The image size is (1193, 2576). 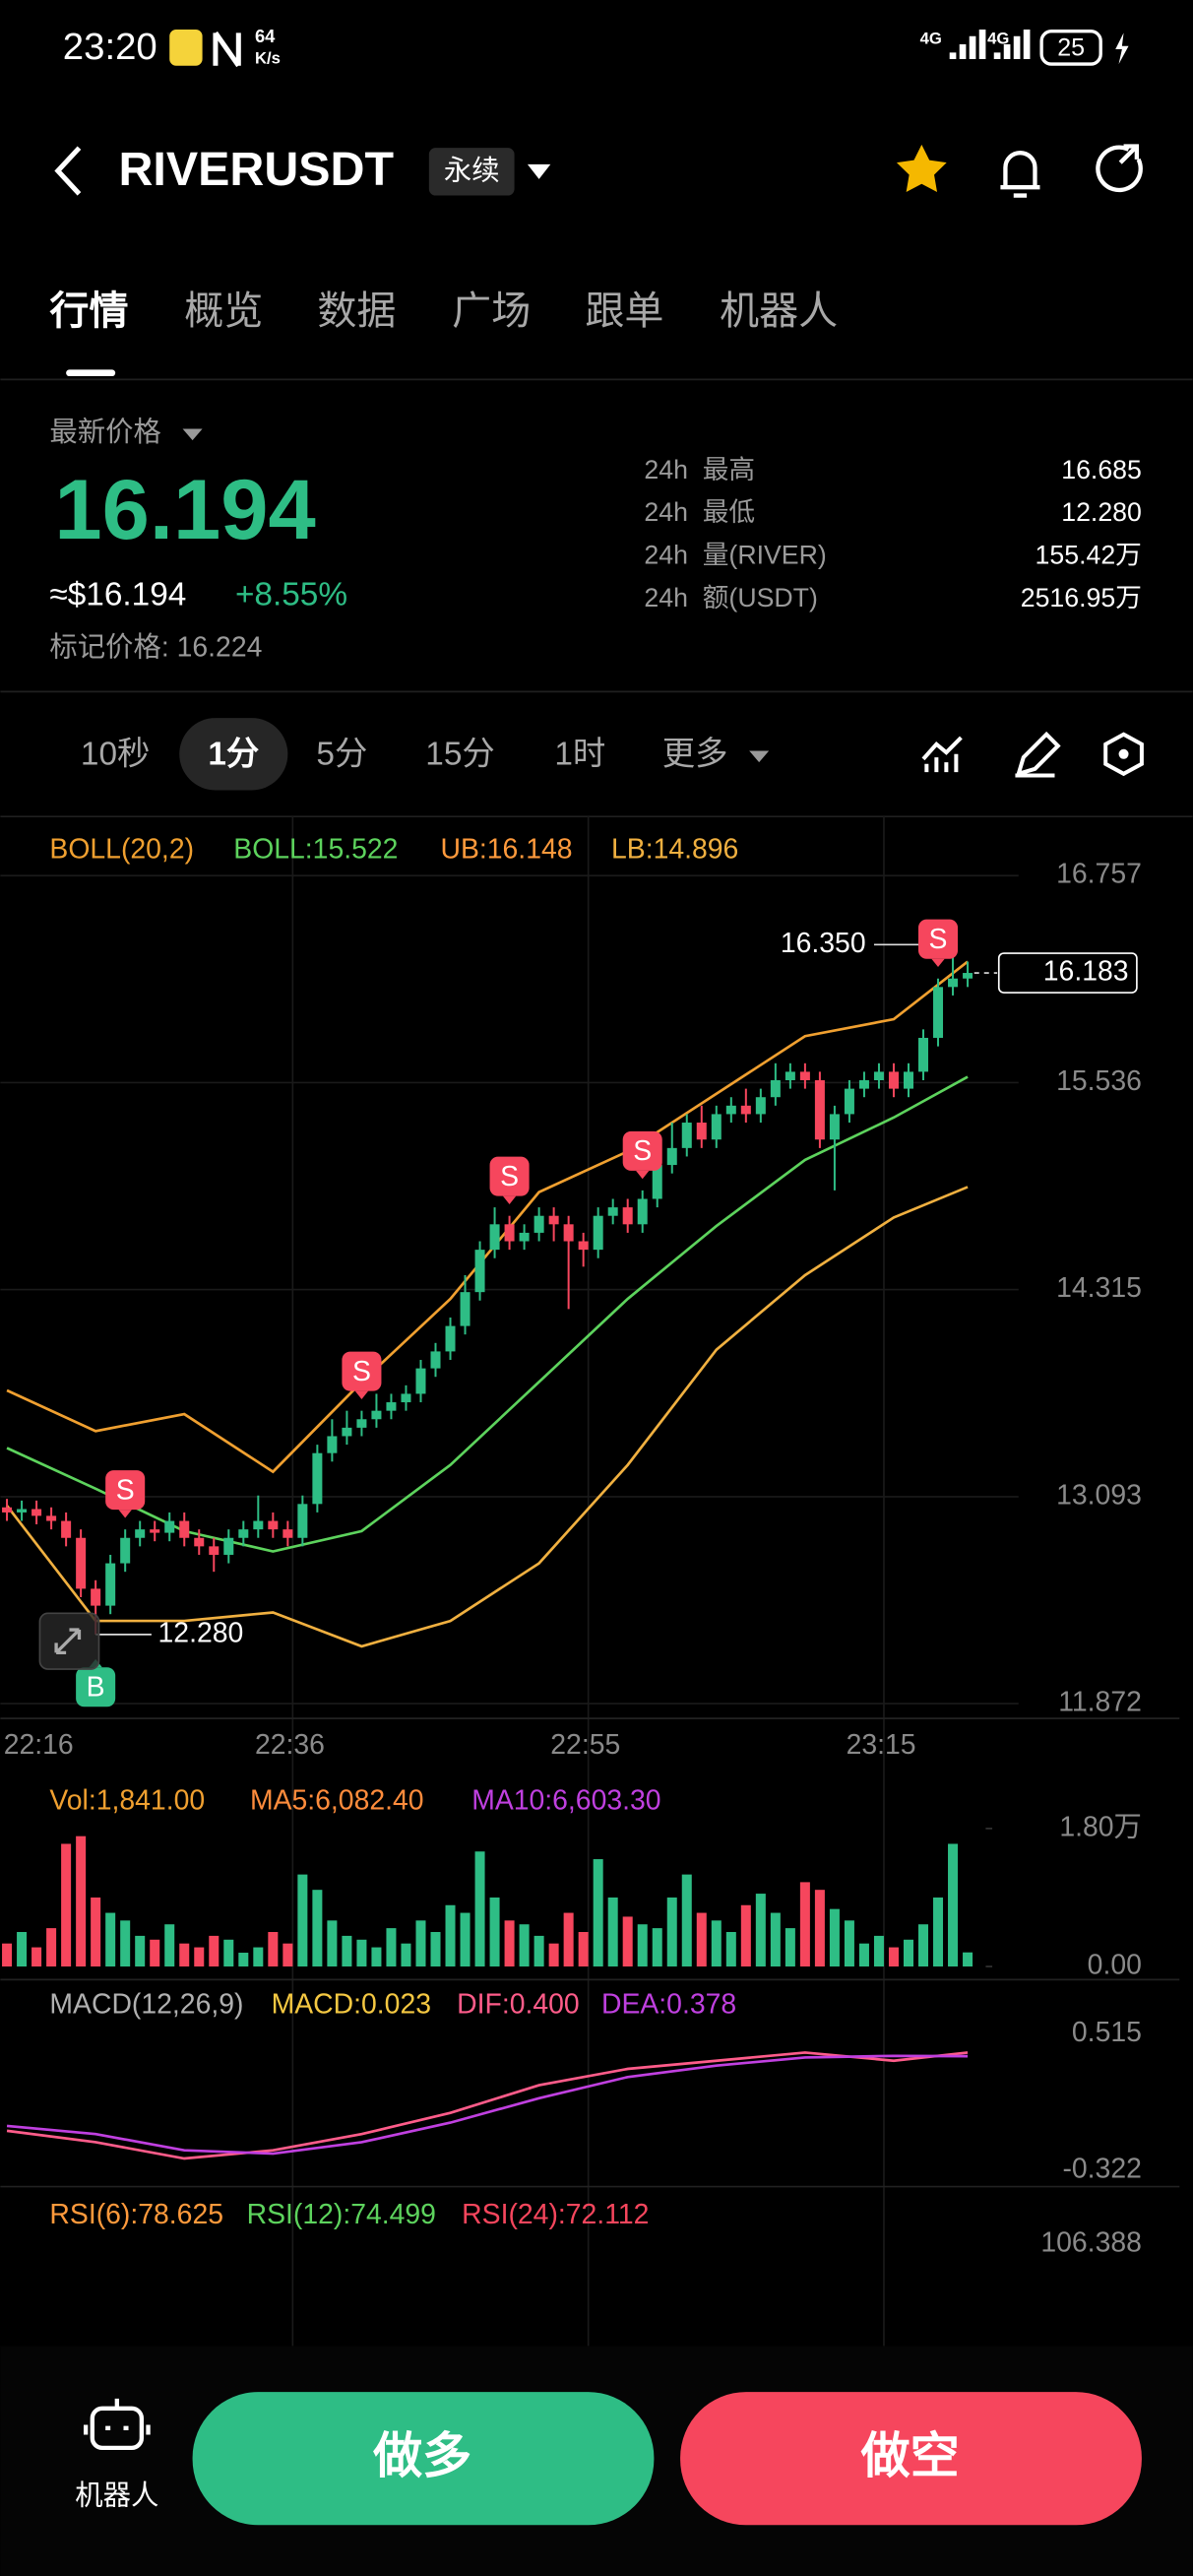 I want to click on tab: 广场, so click(x=491, y=311).